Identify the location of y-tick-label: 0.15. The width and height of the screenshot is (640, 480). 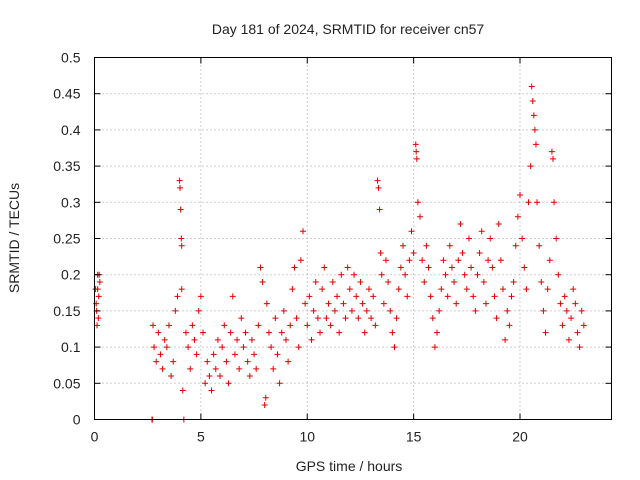
(66, 311).